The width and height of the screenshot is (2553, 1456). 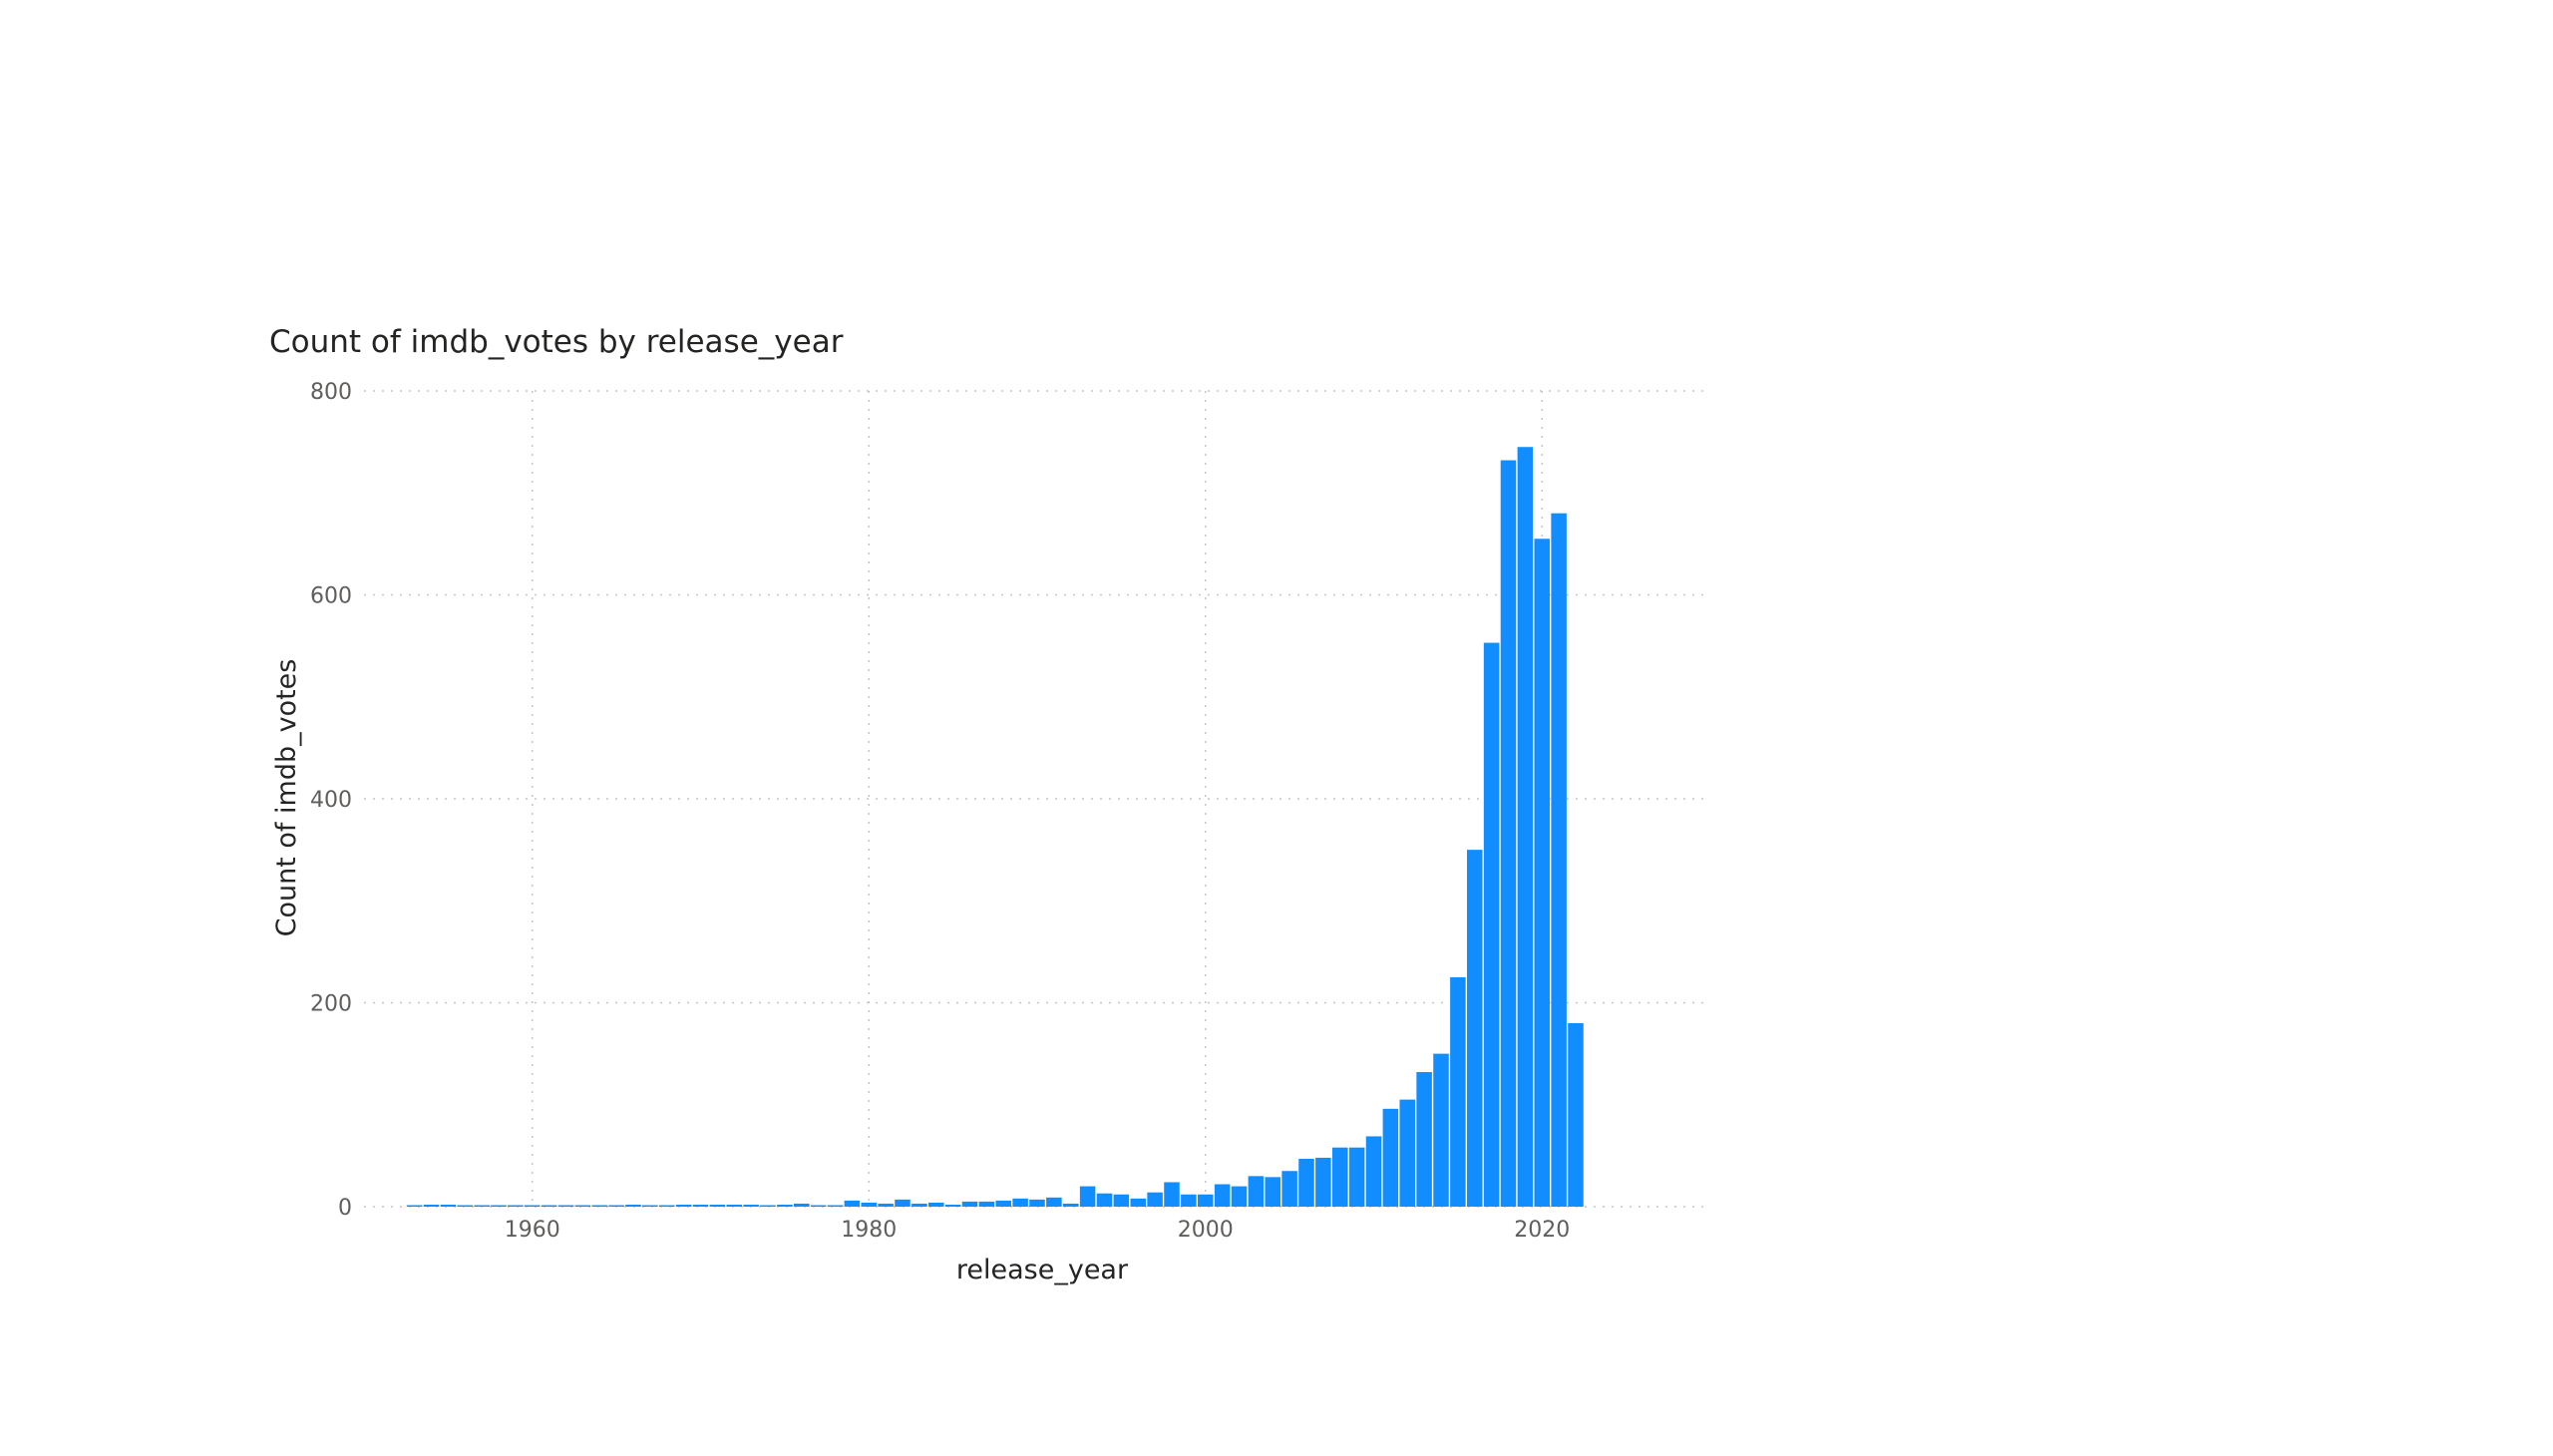 What do you see at coordinates (970, 1204) in the screenshot?
I see `bar-1986` at bounding box center [970, 1204].